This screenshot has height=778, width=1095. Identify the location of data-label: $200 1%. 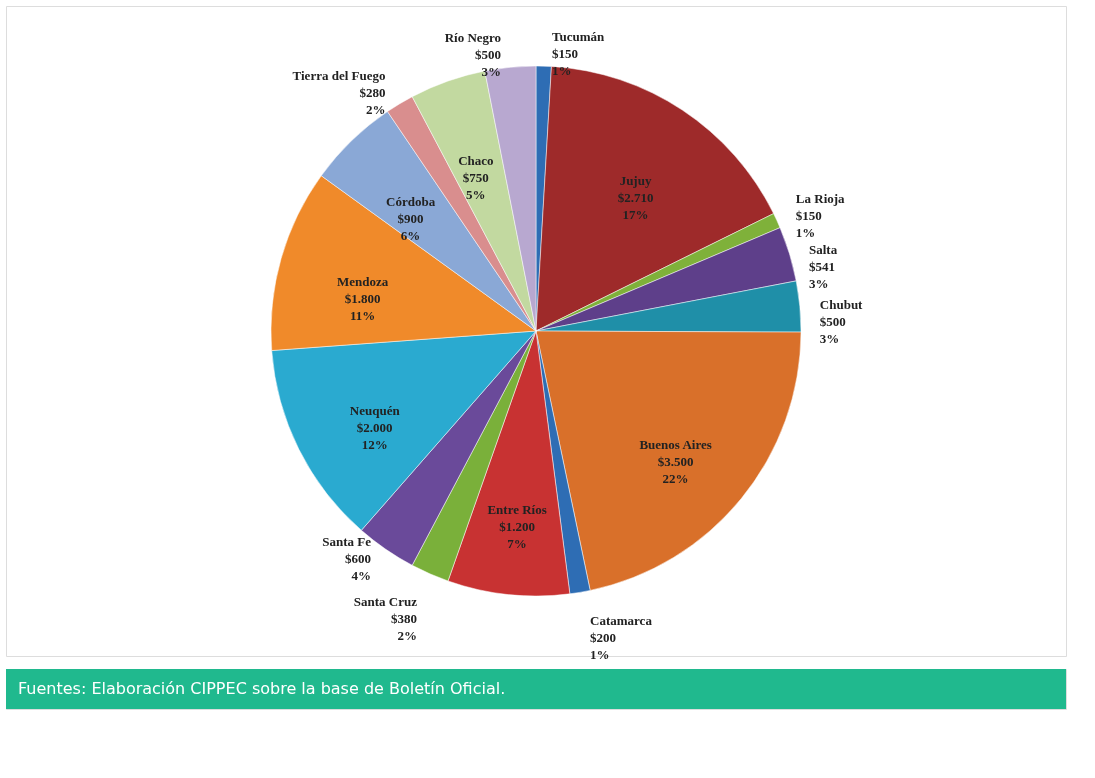
(603, 646).